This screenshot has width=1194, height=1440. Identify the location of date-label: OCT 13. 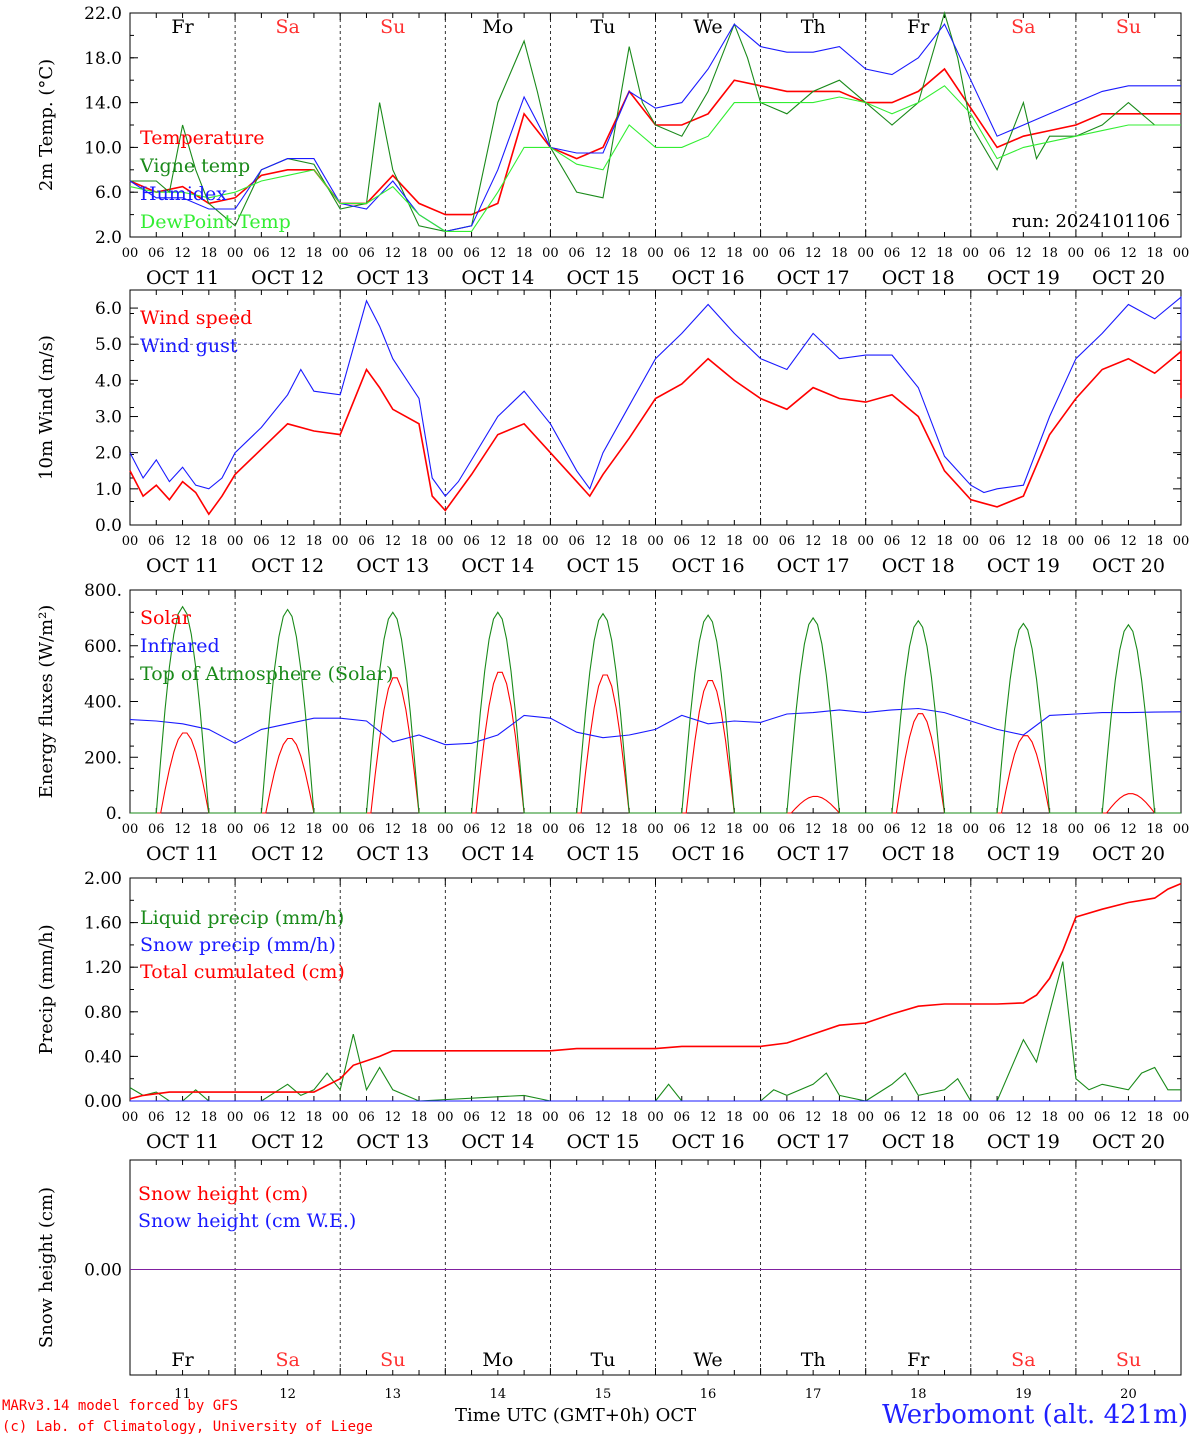
(392, 1142).